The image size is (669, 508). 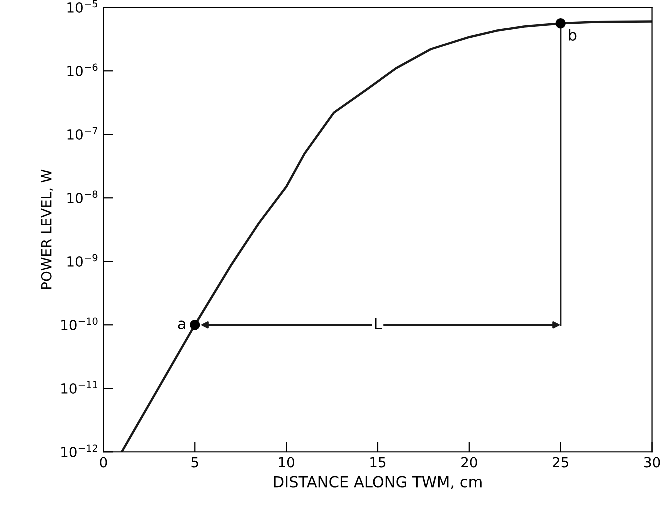 I want to click on y-tick-label: 10$^{−7}$, so click(x=83, y=133).